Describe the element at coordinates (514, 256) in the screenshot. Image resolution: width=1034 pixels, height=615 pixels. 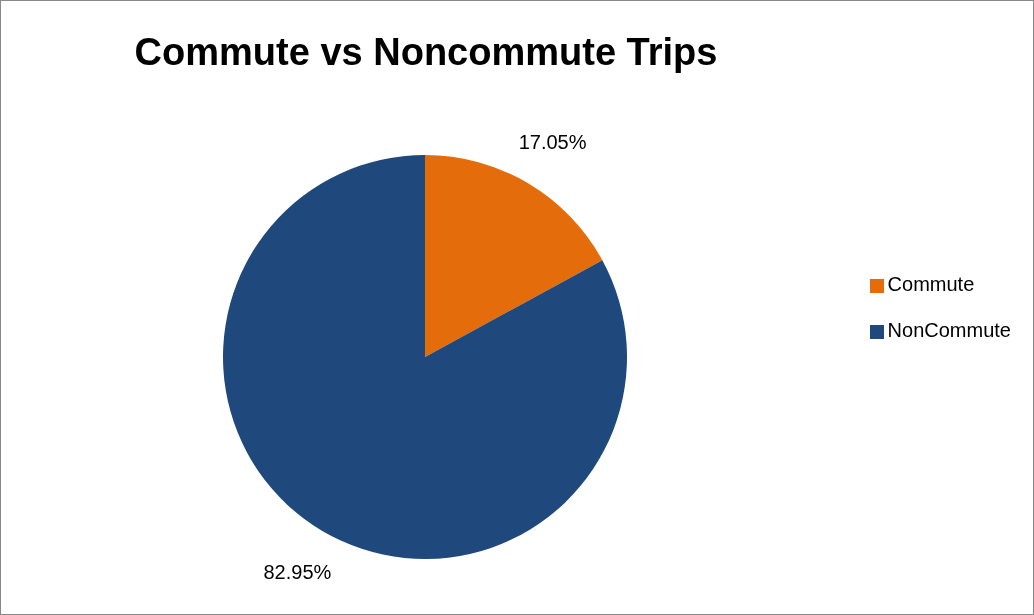
I see `pie-slice` at that location.